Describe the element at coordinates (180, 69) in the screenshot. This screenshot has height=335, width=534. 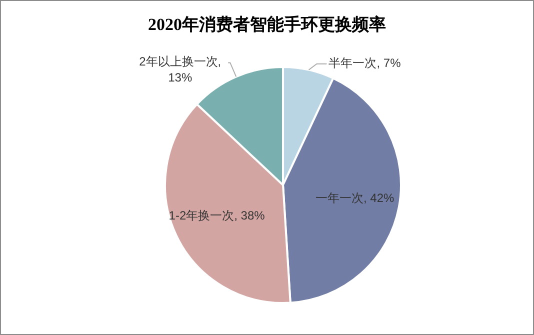
I see `slice-label: 2年以上换一次, 13%` at that location.